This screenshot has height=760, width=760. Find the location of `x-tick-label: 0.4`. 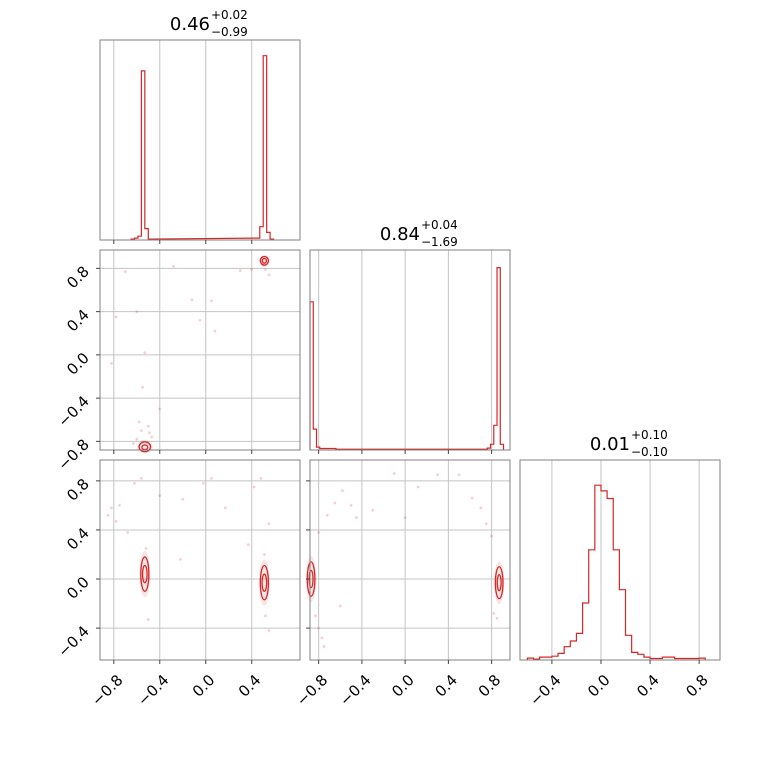

x-tick-label: 0.4 is located at coordinates (250, 686).